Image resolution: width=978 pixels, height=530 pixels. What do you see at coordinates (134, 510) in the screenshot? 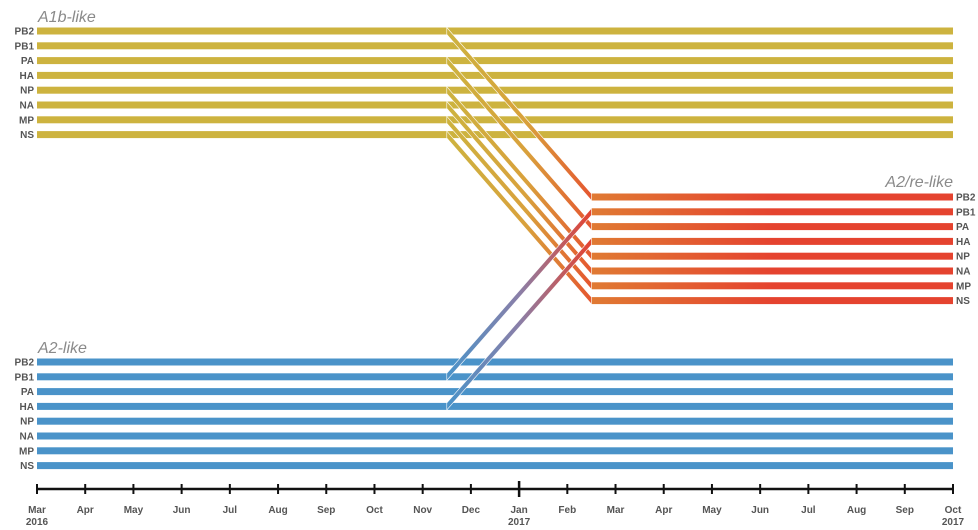
I see `tick-label-2: May` at bounding box center [134, 510].